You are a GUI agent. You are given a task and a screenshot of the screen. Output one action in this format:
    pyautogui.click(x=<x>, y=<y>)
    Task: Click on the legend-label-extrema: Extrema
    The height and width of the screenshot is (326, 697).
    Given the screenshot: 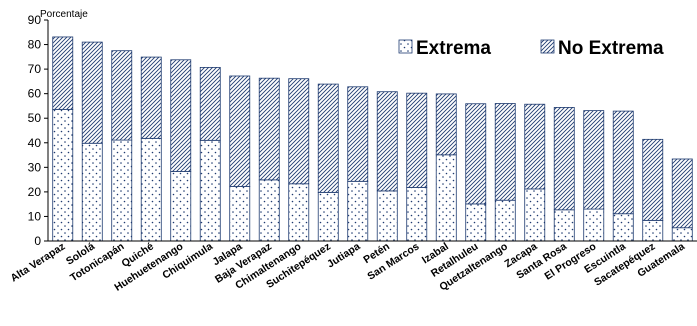 What is the action you would take?
    pyautogui.click(x=453, y=48)
    